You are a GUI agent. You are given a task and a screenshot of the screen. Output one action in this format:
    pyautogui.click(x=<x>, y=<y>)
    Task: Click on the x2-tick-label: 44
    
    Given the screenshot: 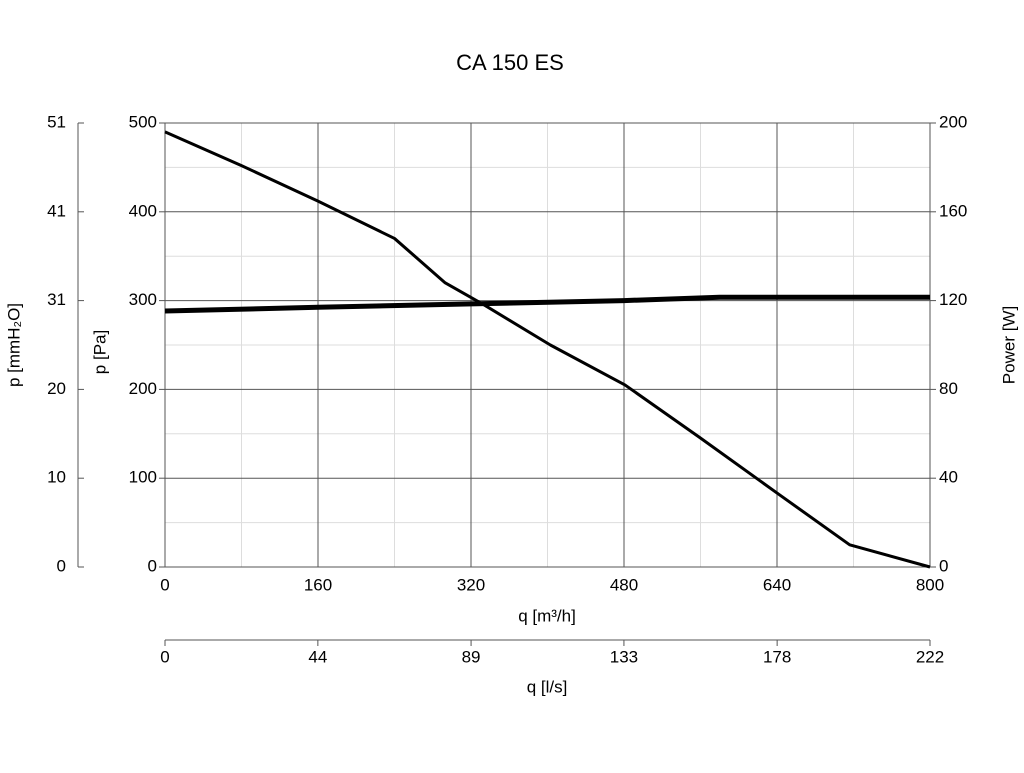 What is the action you would take?
    pyautogui.click(x=317, y=656)
    